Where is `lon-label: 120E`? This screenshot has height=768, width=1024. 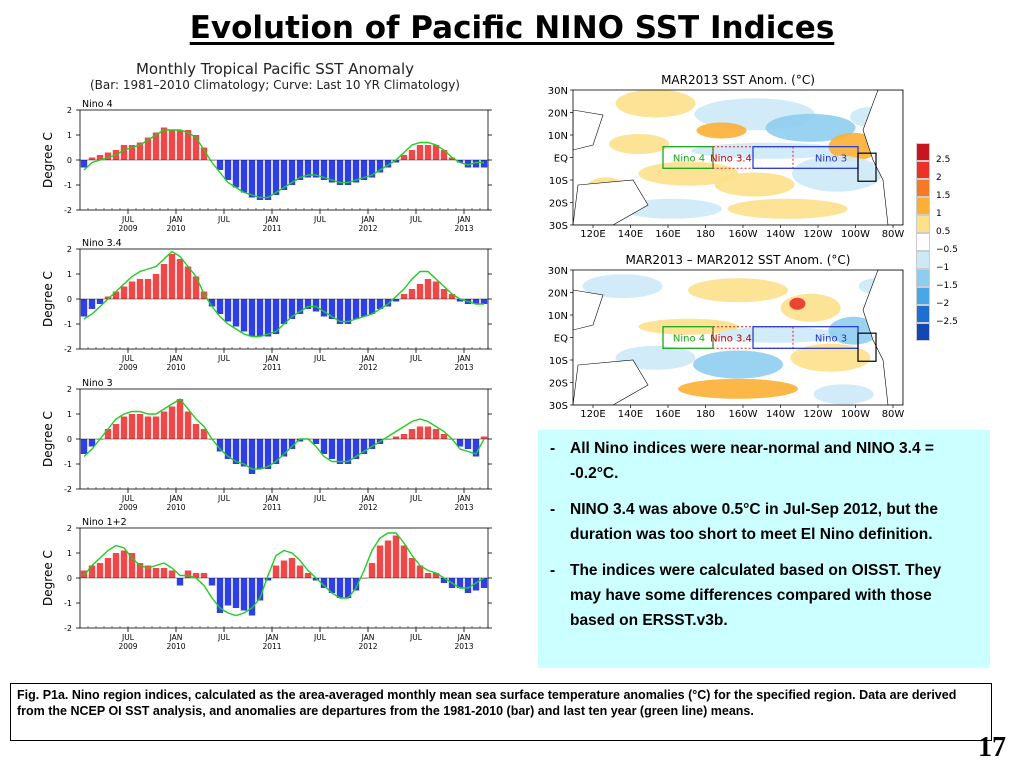
lon-label: 120E is located at coordinates (592, 234).